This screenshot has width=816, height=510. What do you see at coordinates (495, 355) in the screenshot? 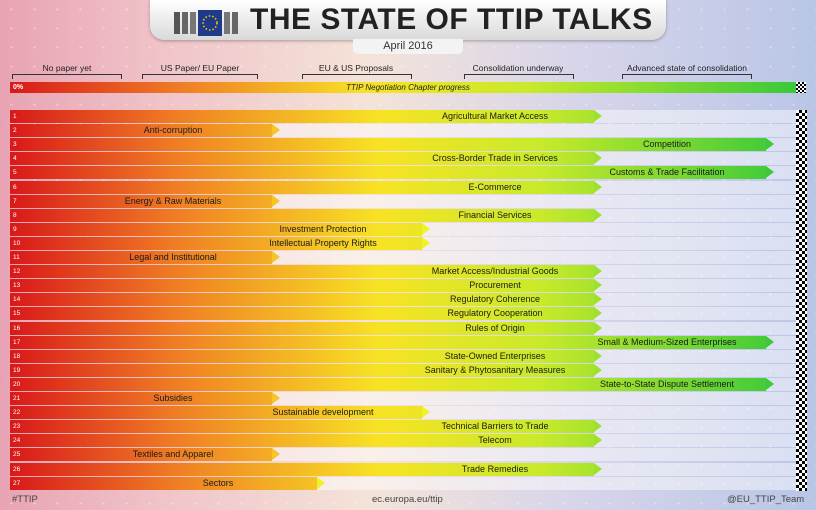
I see `chapter-label: State-Owned Enterprises` at bounding box center [495, 355].